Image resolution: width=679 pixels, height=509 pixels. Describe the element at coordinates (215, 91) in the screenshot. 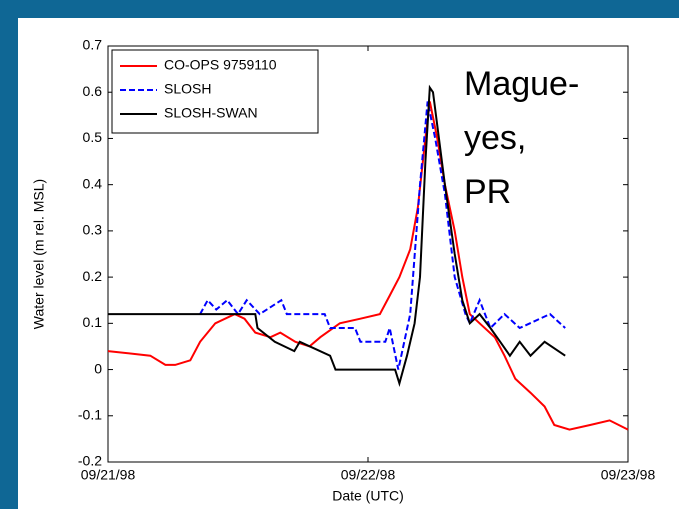

I see `legend-box` at that location.